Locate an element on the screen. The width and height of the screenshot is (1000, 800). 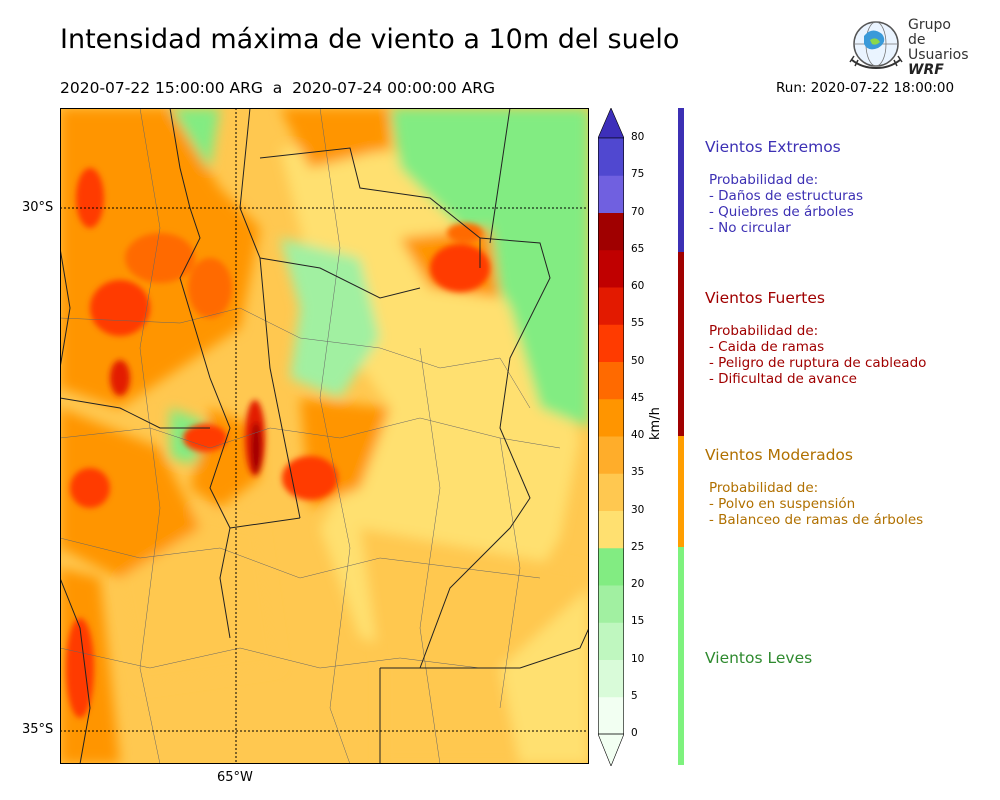
colorbar-tick-label: 60 is located at coordinates (638, 286).